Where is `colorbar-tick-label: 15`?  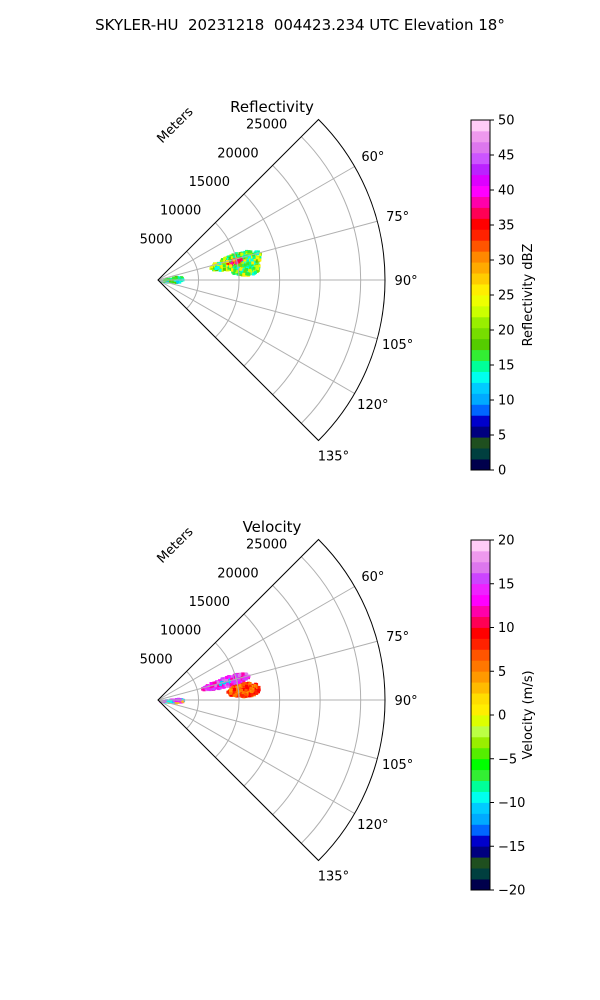
colorbar-tick-label: 15 is located at coordinates (506, 584).